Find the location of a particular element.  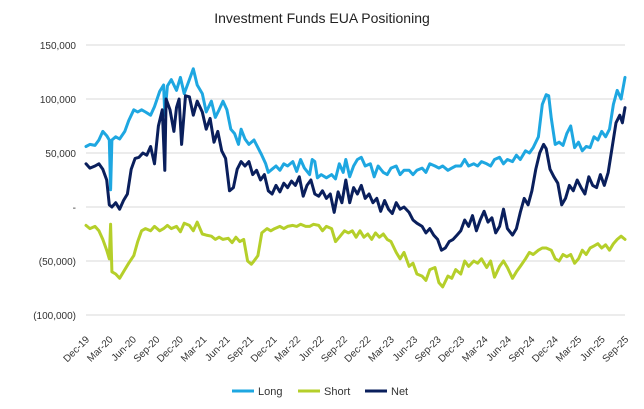

x-tick-label: Mar-24 is located at coordinates (475, 349).